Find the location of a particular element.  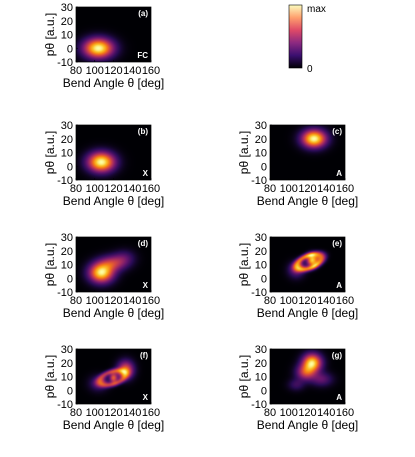

panel-tag: (g) is located at coordinates (337, 355).